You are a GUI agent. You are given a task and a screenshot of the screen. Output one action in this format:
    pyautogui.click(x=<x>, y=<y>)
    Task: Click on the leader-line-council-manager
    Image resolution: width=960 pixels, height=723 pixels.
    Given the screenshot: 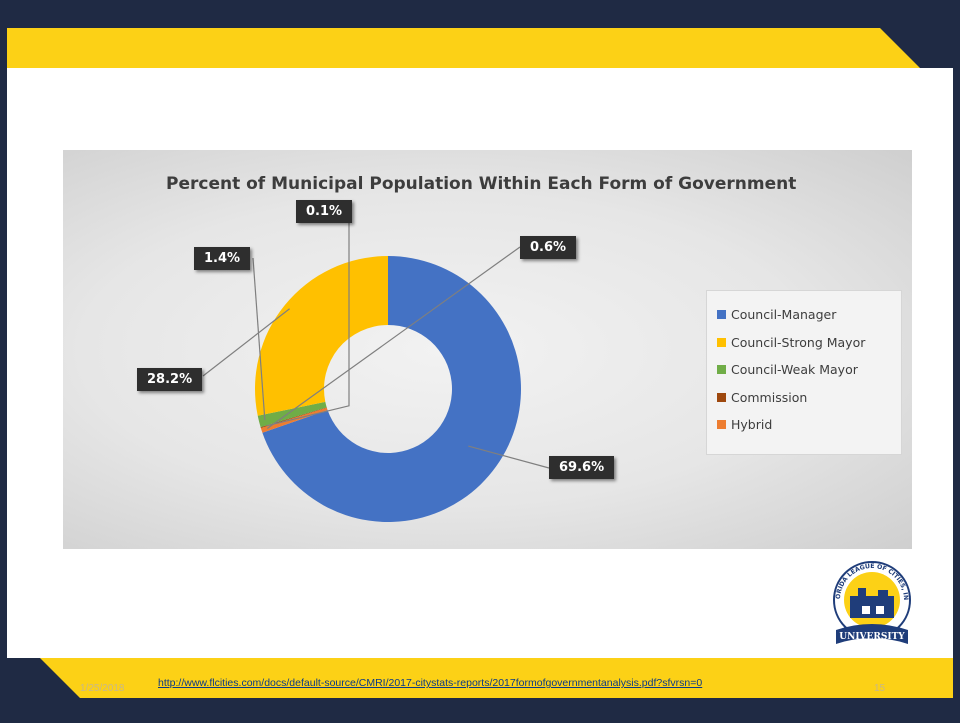 What is the action you would take?
    pyautogui.click(x=509, y=457)
    